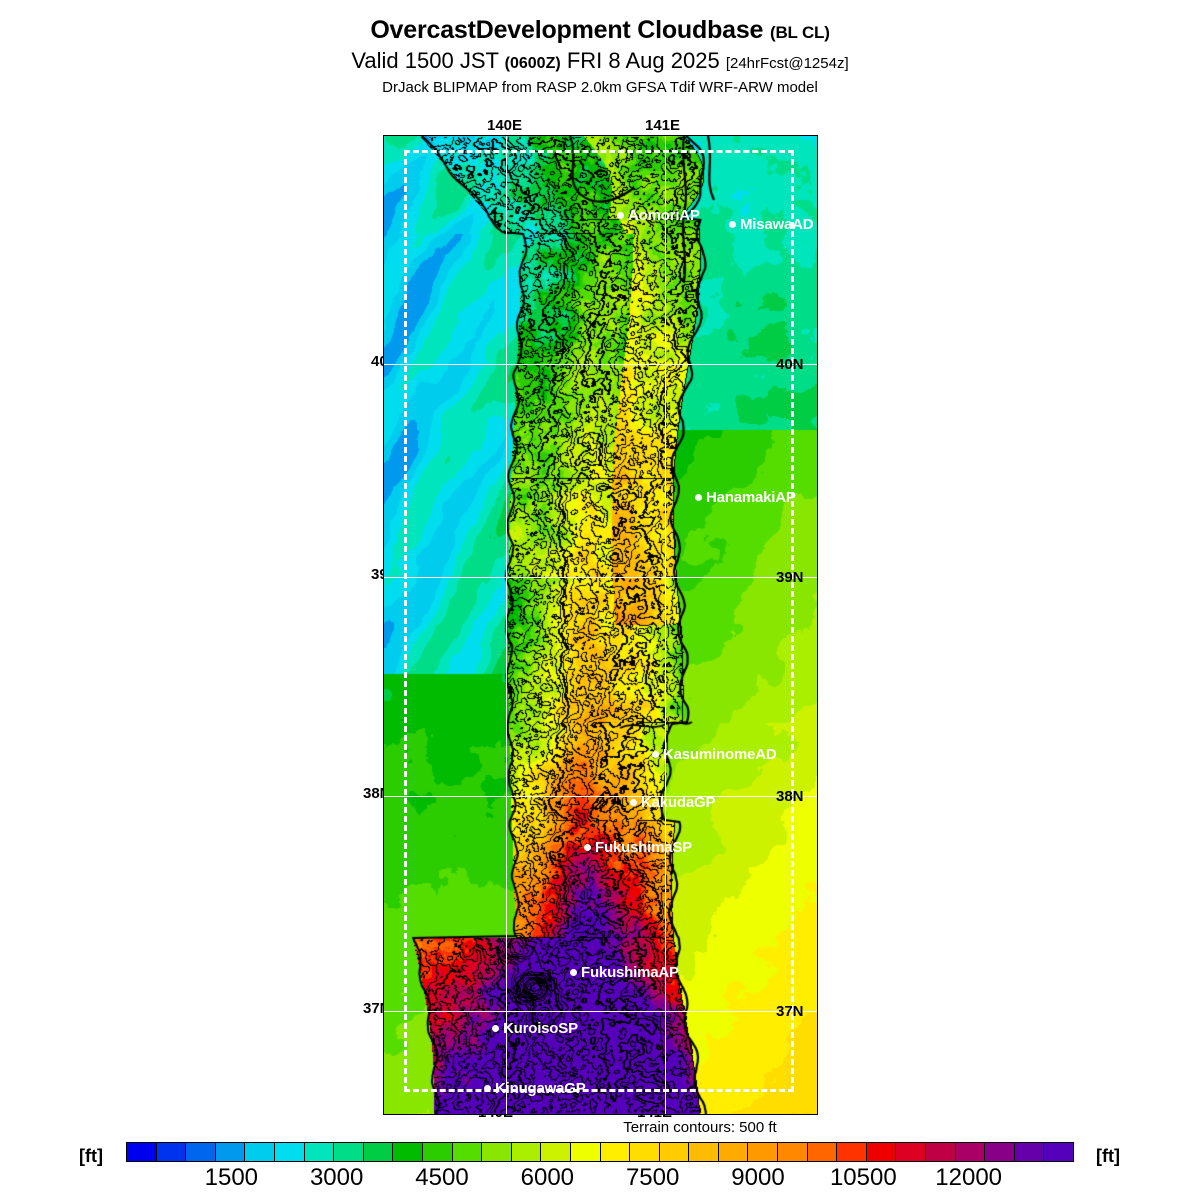  Describe the element at coordinates (652, 1177) in the screenshot. I see `colorbar-tick-7500: 7500` at that location.